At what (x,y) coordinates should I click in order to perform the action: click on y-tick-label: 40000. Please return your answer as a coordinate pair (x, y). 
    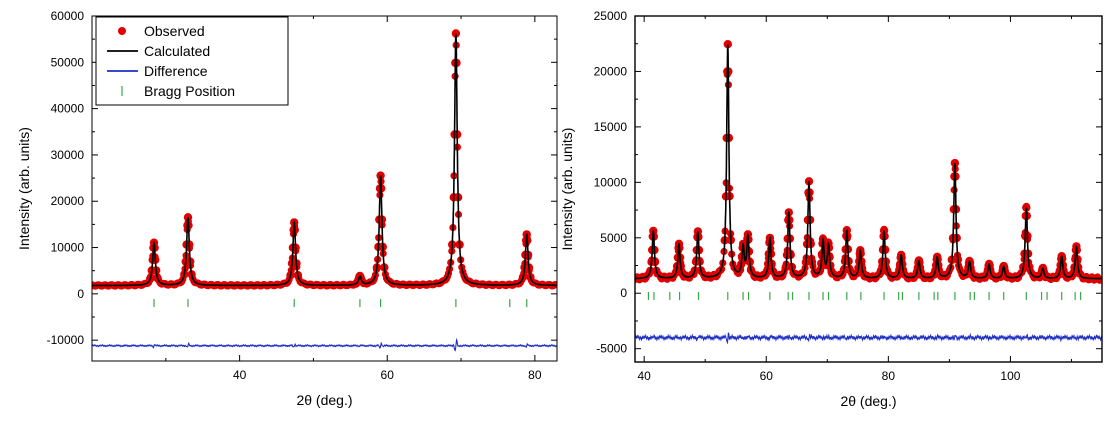
    Looking at the image, I should click on (68, 109).